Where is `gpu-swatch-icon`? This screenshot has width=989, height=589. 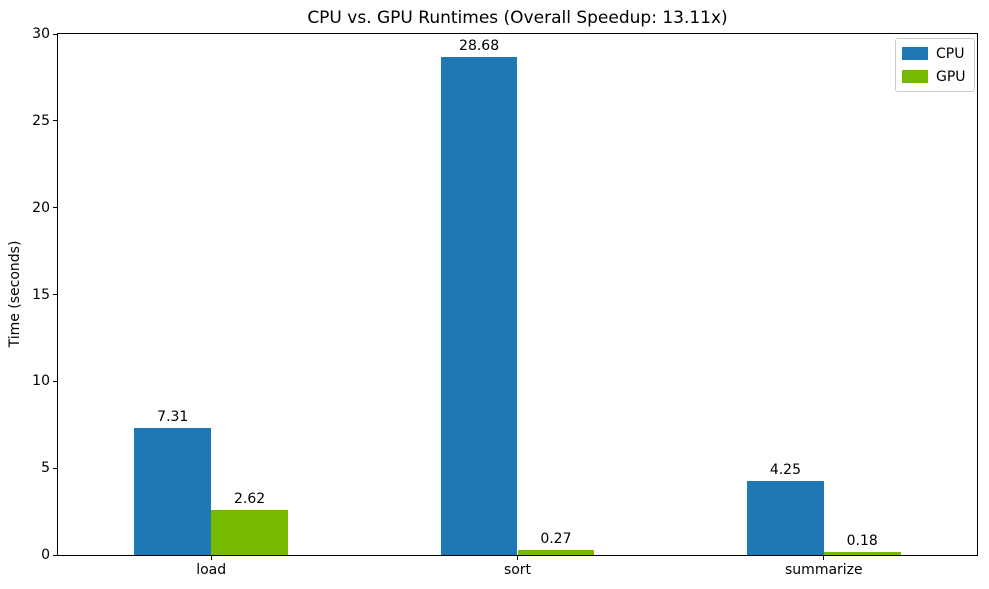
gpu-swatch-icon is located at coordinates (915, 76).